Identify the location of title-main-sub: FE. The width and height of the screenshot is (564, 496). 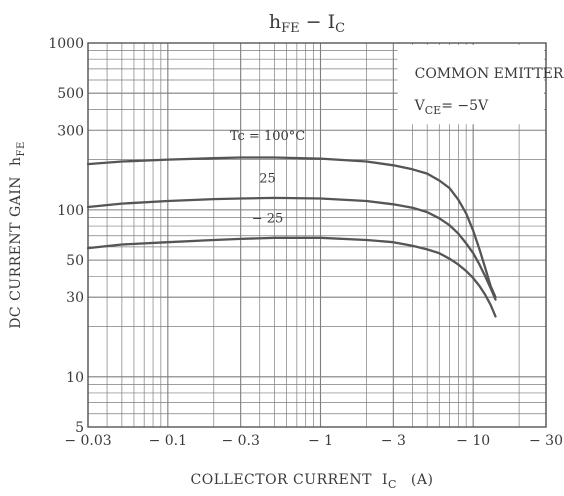
(290, 28).